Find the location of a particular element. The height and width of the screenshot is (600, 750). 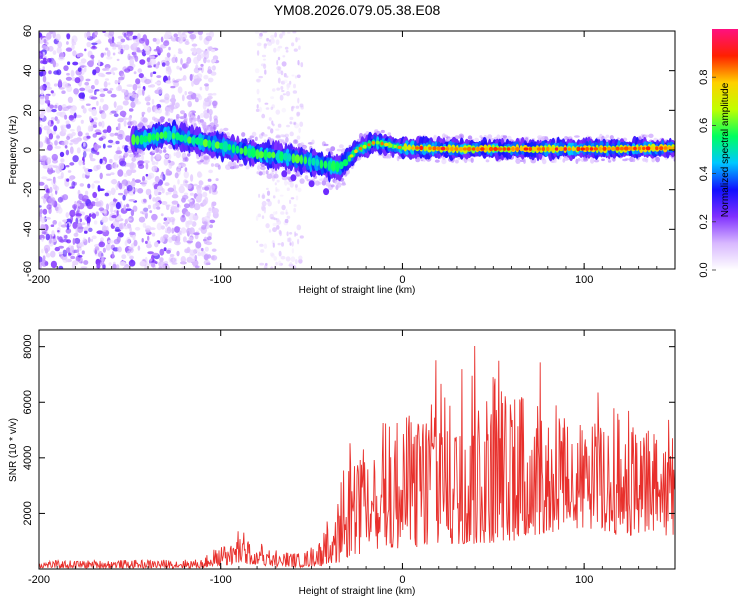

snr-y-tick-label: 6000 is located at coordinates (28, 402).